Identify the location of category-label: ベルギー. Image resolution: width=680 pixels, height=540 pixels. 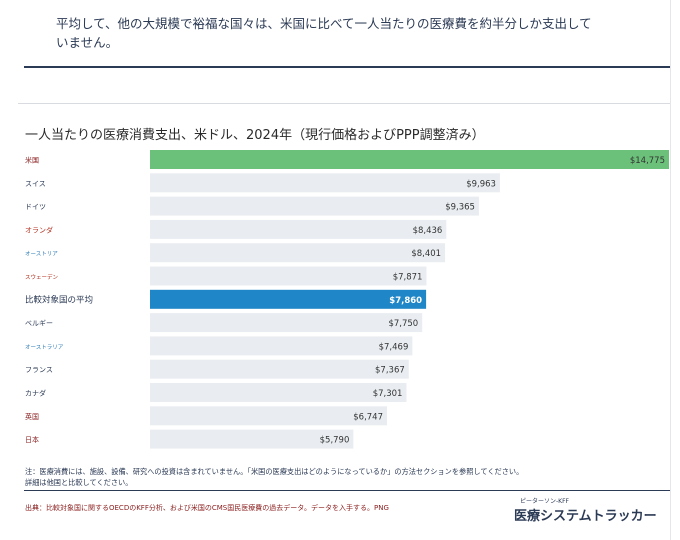
(39, 324).